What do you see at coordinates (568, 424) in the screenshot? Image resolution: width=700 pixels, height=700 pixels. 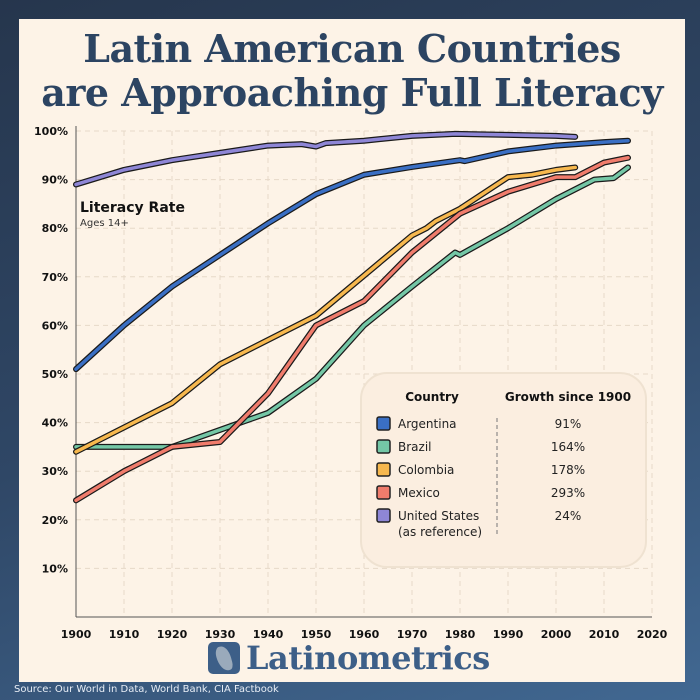 I see `legend-growth-value: 91%` at bounding box center [568, 424].